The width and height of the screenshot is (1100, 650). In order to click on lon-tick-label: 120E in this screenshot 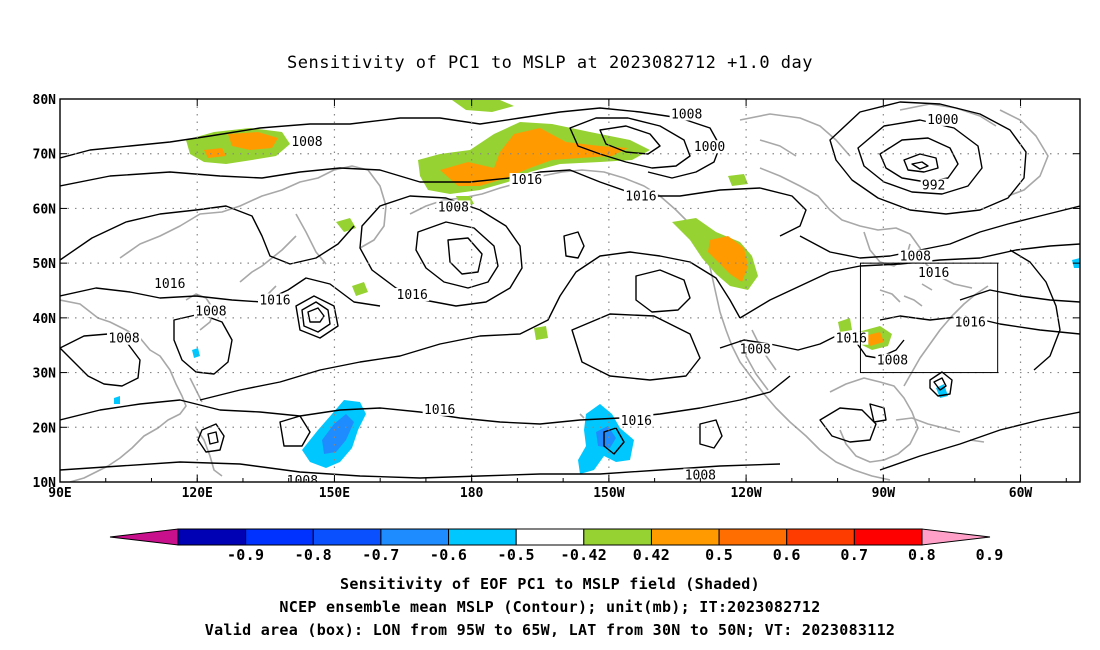, I will do `click(197, 493)`.